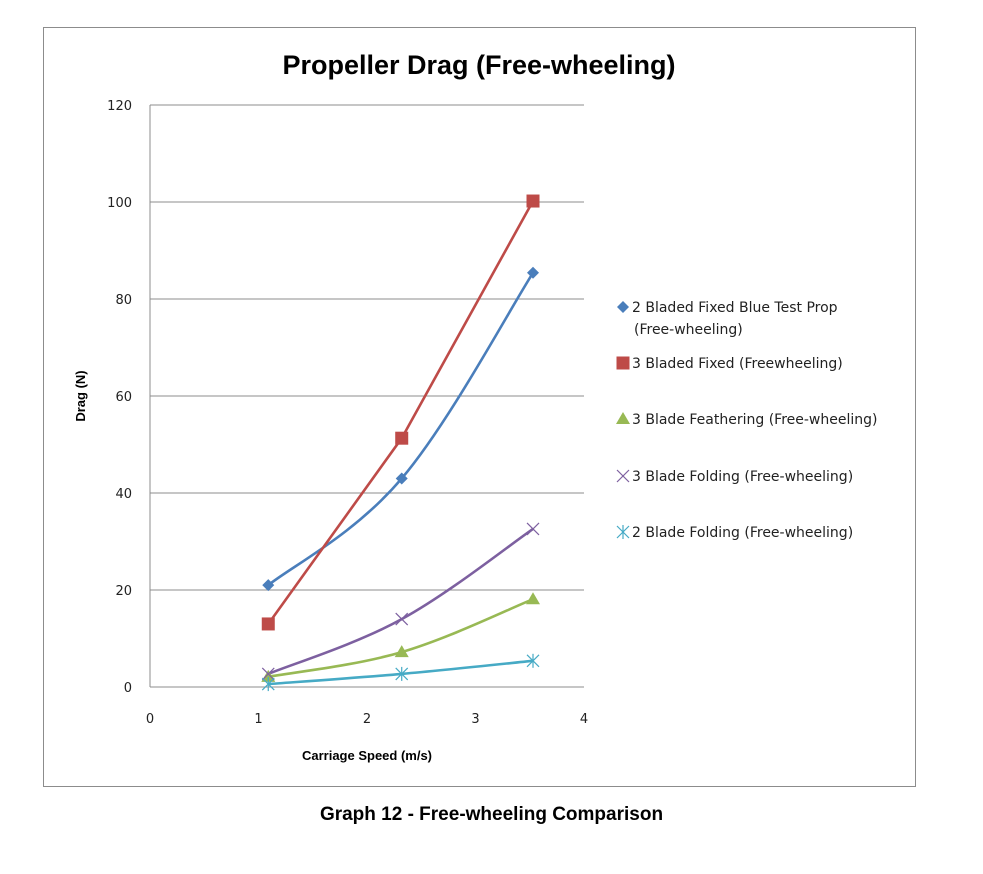 This screenshot has height=874, width=983. I want to click on x-tick-label: 0, so click(150, 719).